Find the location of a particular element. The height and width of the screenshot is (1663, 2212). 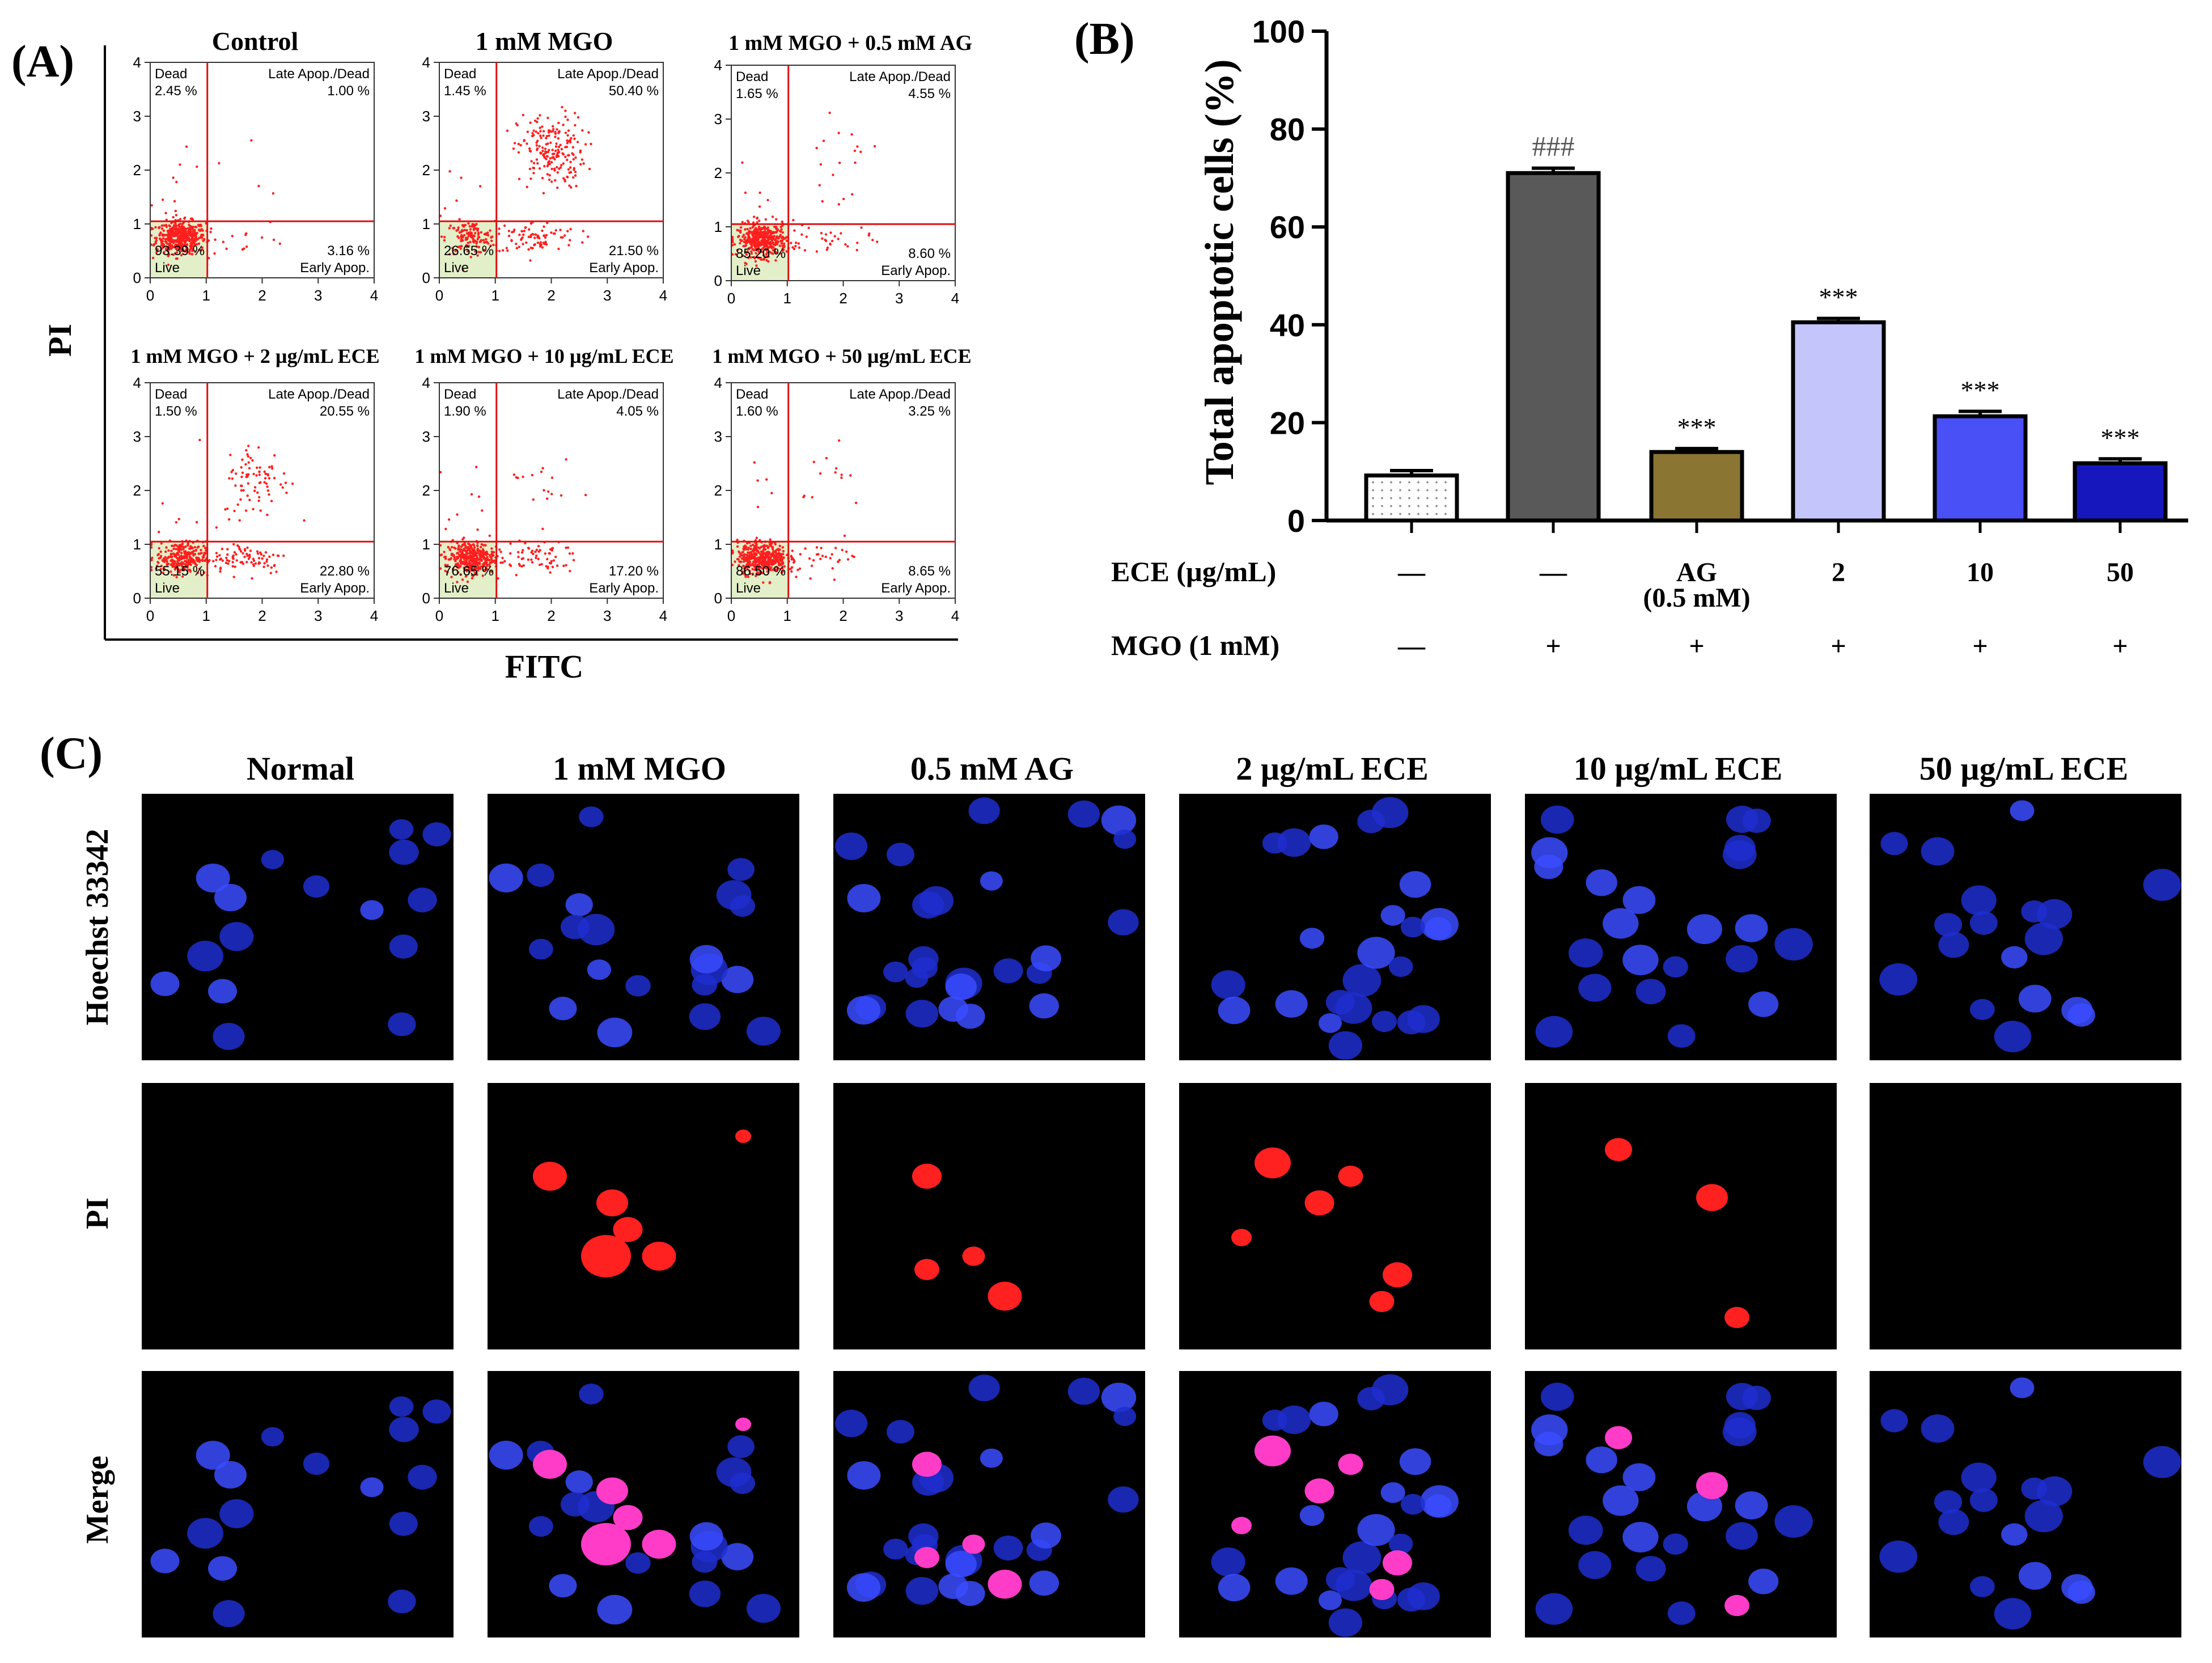

mgo-row-cell: + is located at coordinates (1696, 646).